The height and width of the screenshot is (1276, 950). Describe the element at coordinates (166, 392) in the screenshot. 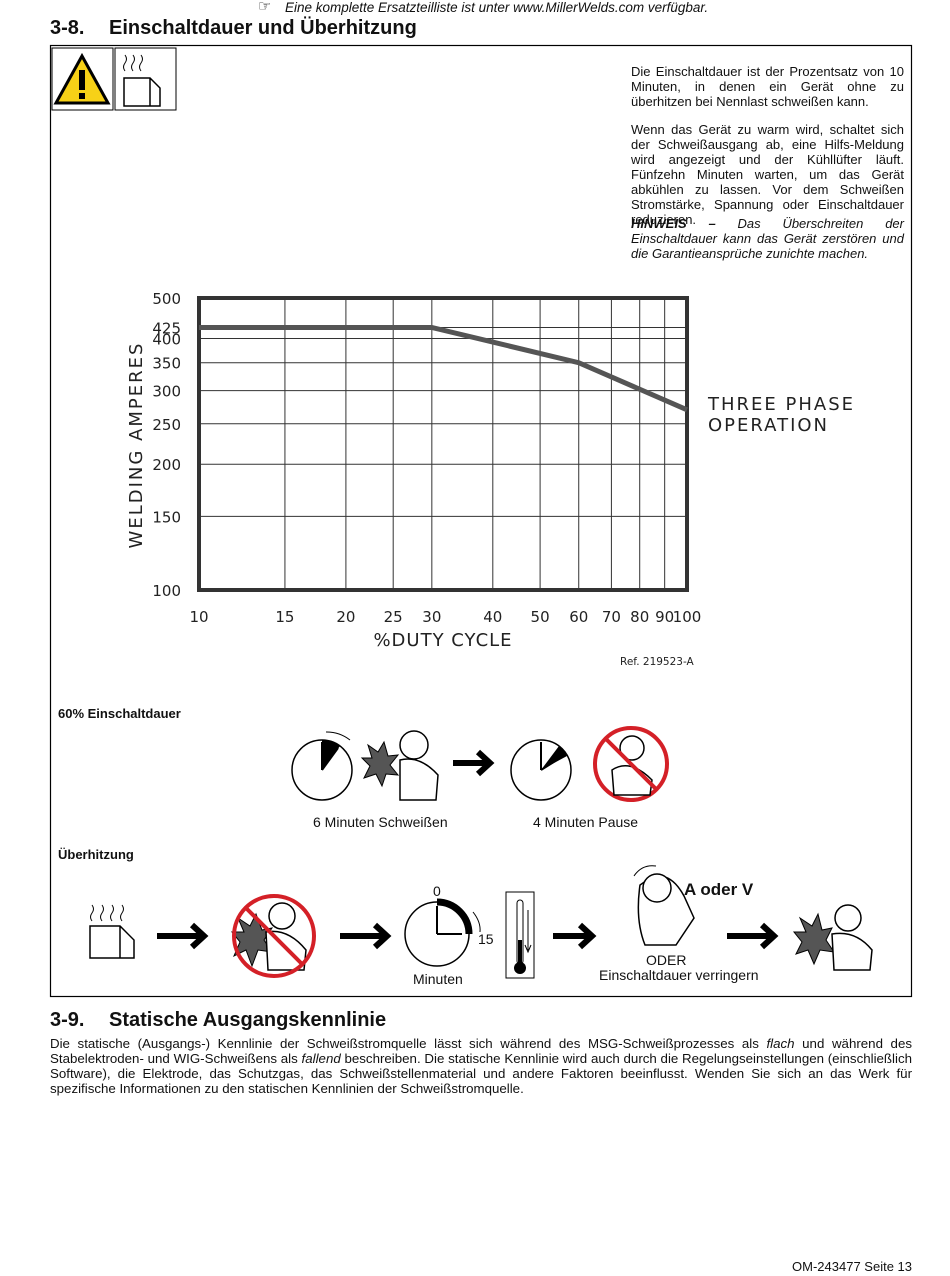

I see `y-tick-label: 300` at that location.